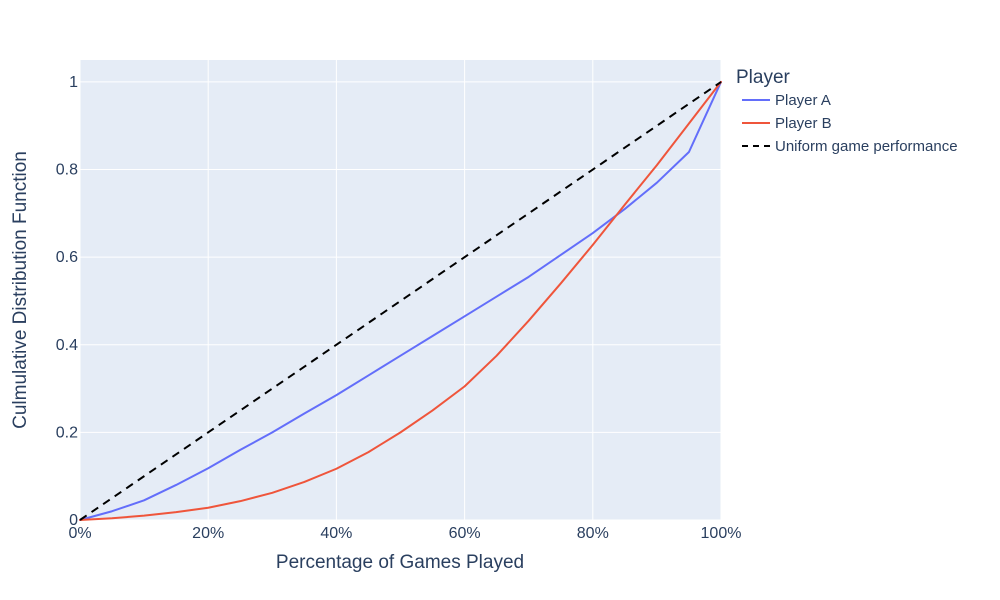 The height and width of the screenshot is (600, 1000). What do you see at coordinates (803, 100) in the screenshot?
I see `legend-label: Player A` at bounding box center [803, 100].